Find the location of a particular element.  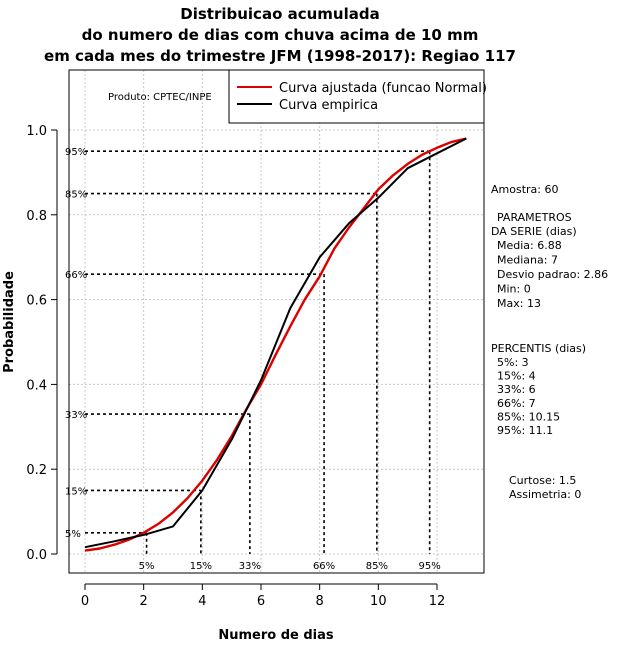

y-tick-label: 0.8 is located at coordinates (36, 216).